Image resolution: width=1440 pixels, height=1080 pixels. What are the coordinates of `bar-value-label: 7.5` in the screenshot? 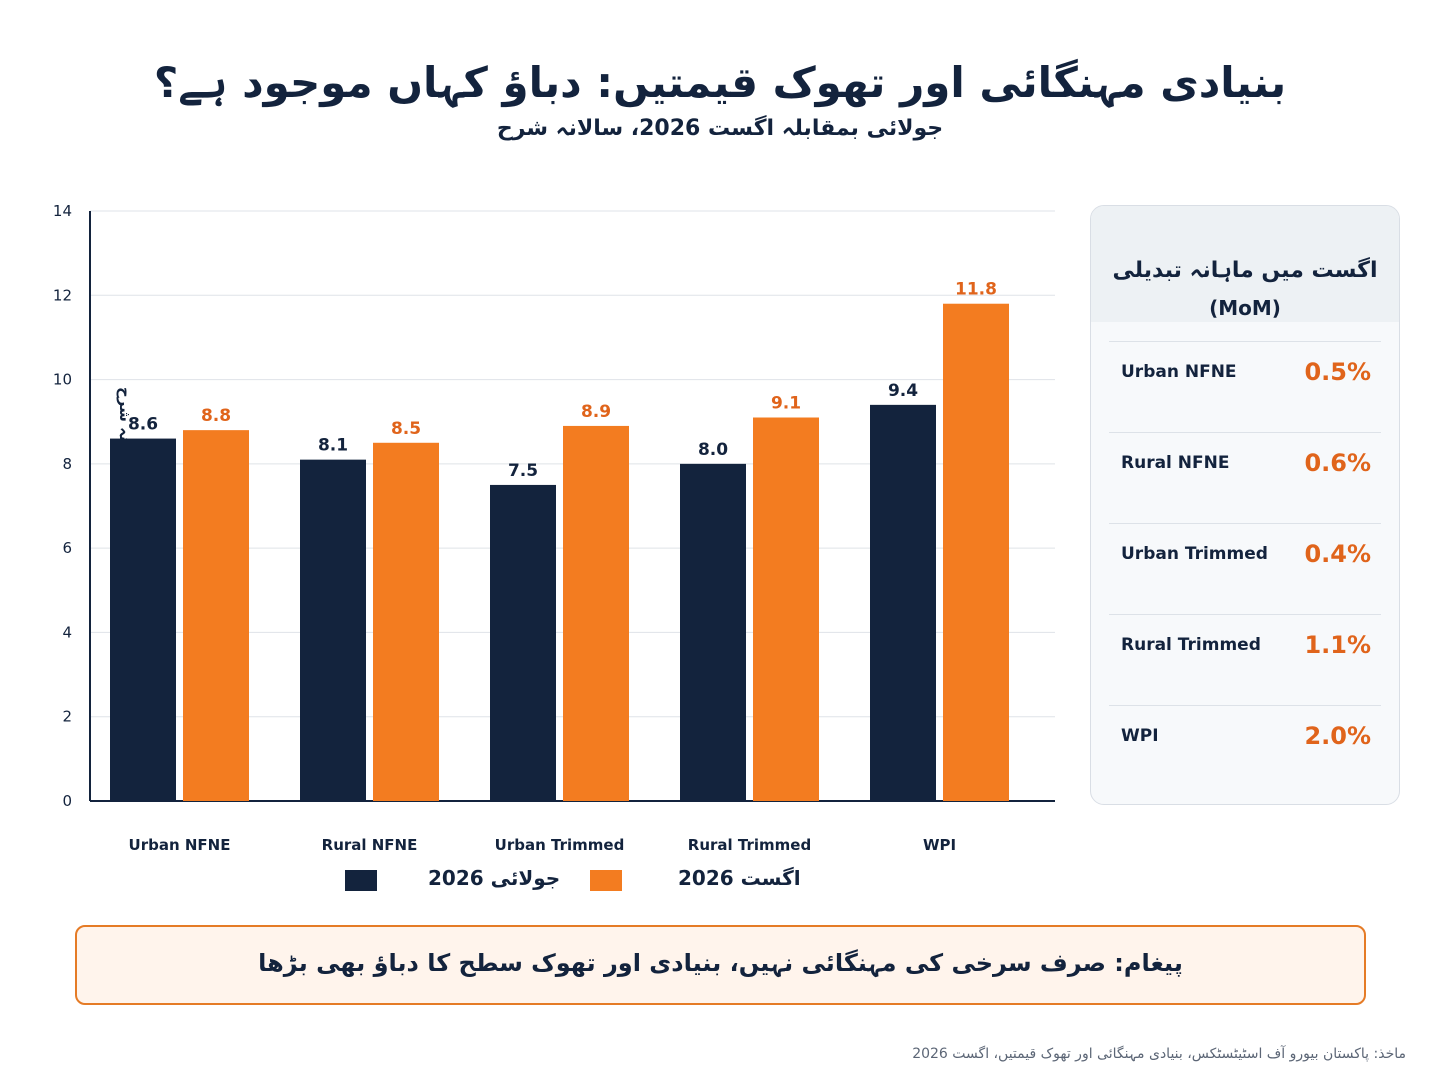 It's located at (523, 471).